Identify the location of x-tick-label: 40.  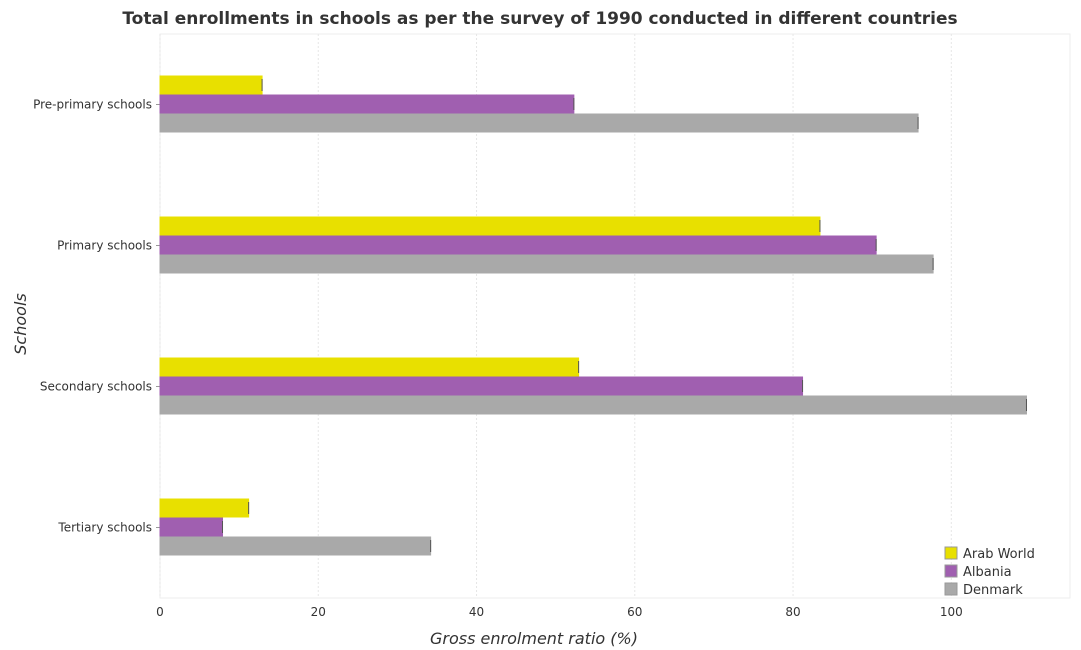
(476, 612).